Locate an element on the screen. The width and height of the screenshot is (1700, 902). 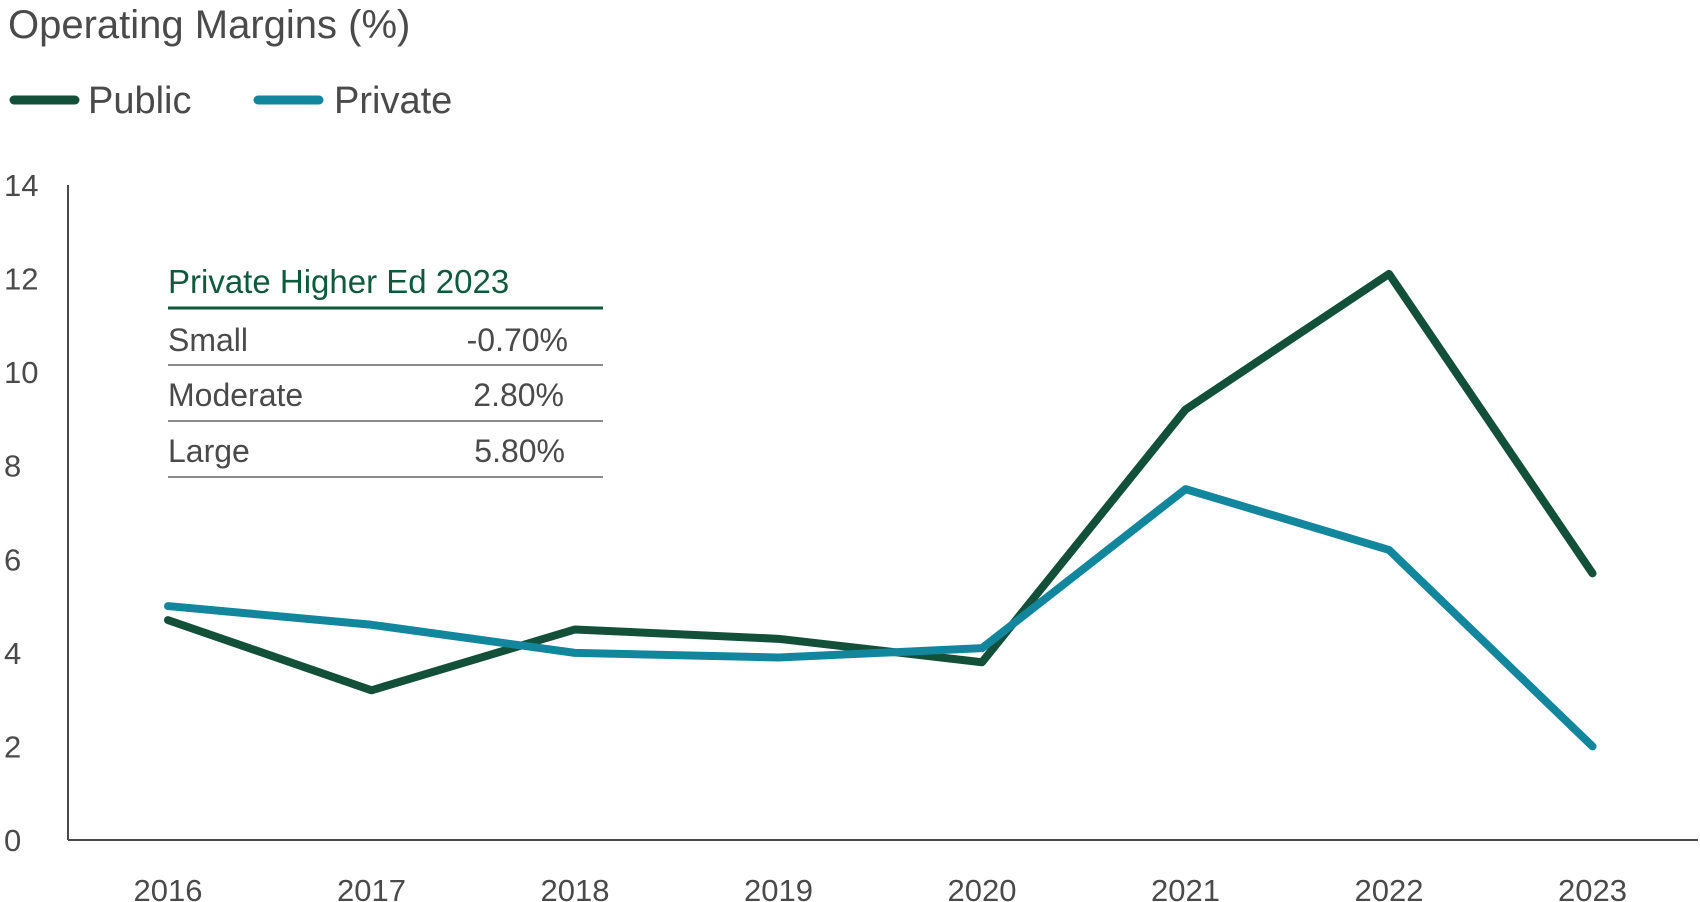
y-axis-tick-label: 6 is located at coordinates (12, 559).